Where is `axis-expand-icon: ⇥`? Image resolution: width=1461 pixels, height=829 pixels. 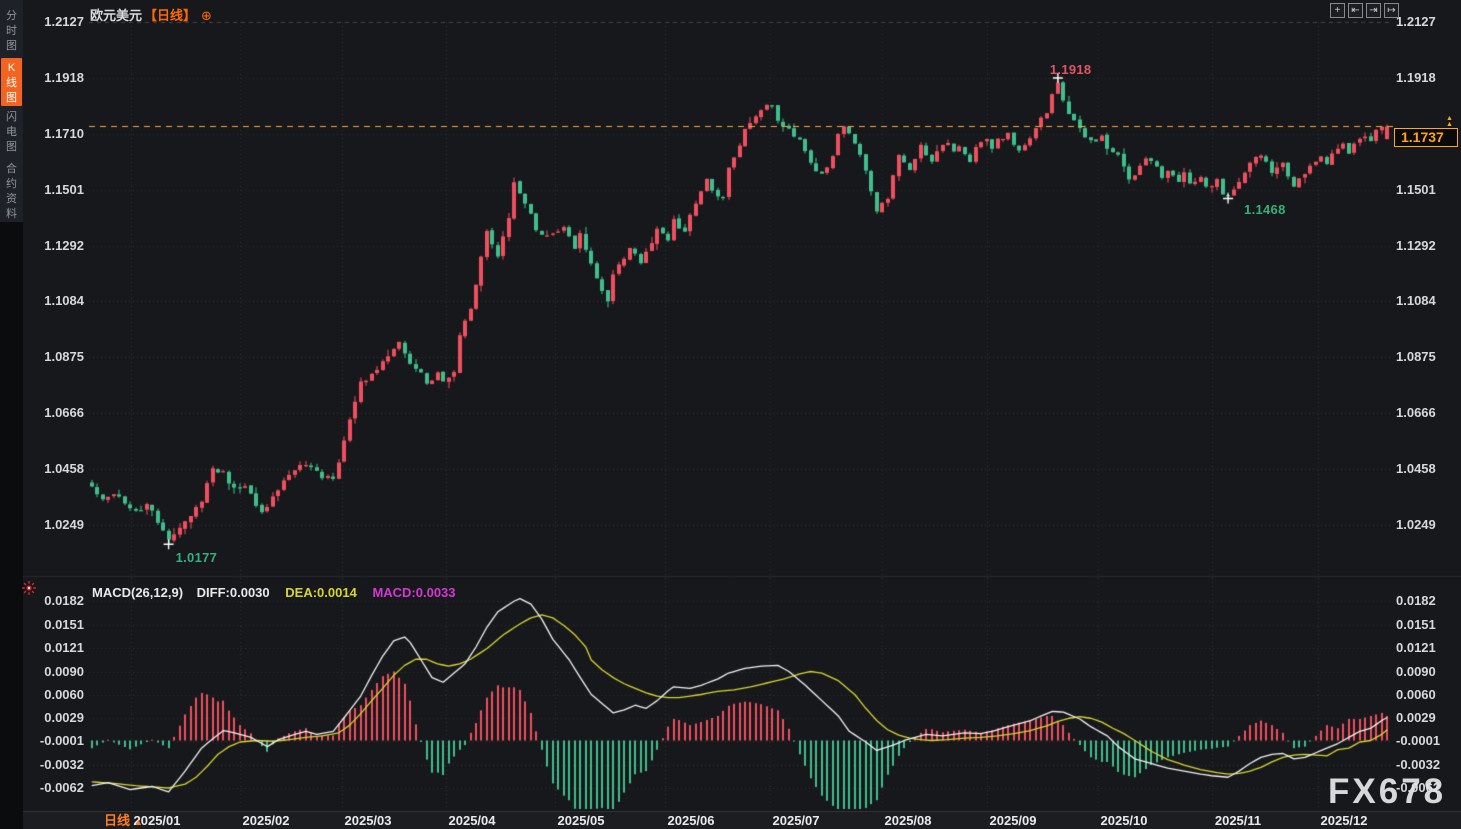 axis-expand-icon: ⇥ is located at coordinates (1373, 10).